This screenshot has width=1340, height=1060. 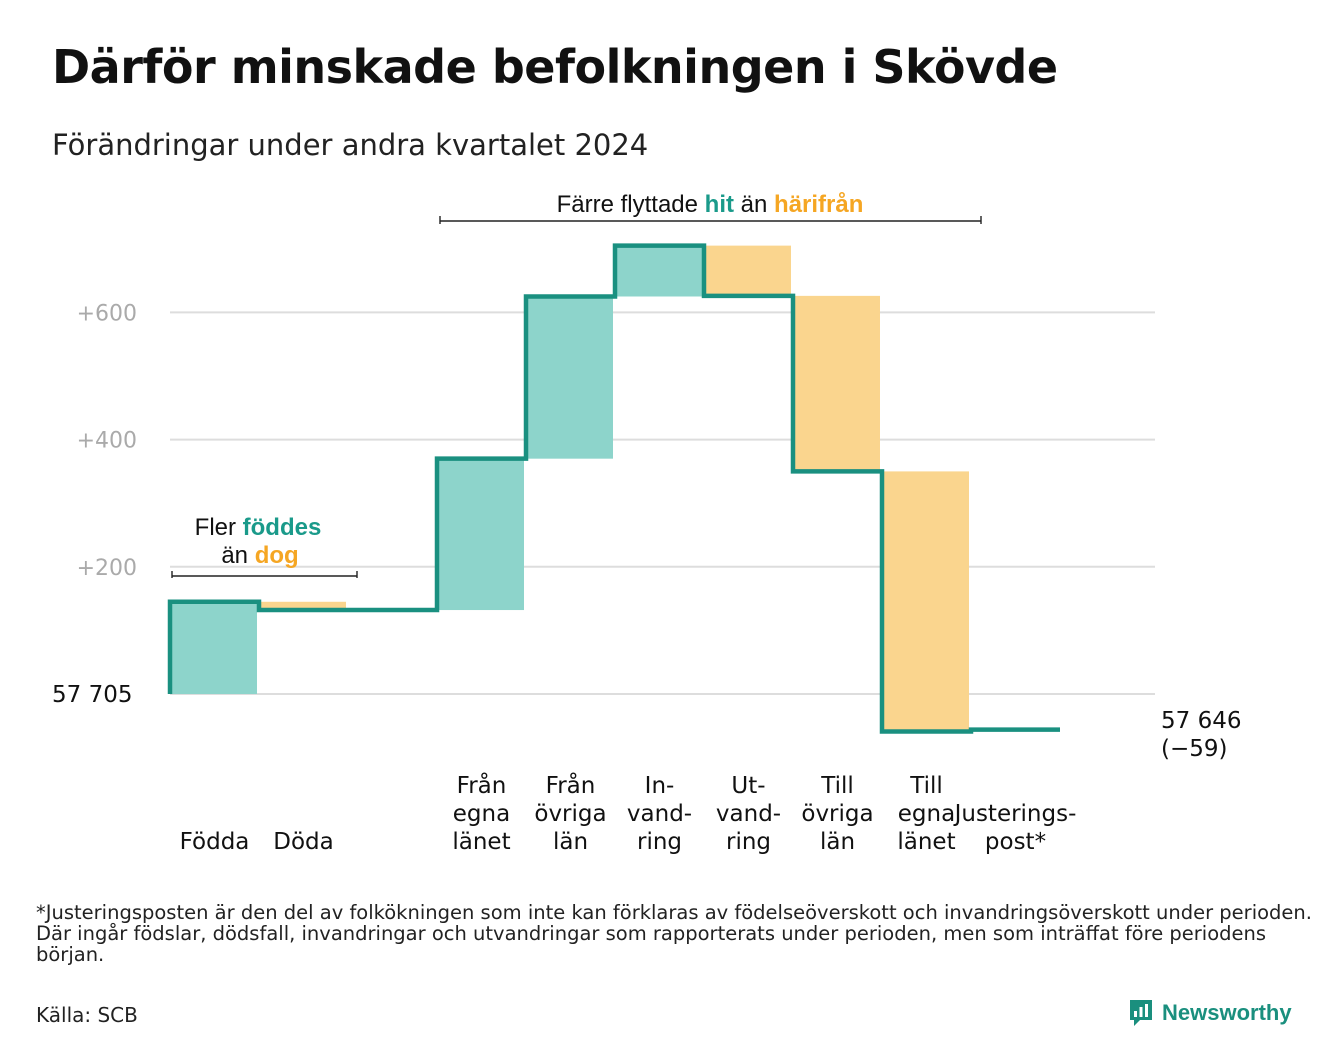 What do you see at coordinates (660, 786) in the screenshot?
I see `category-label: In-` at bounding box center [660, 786].